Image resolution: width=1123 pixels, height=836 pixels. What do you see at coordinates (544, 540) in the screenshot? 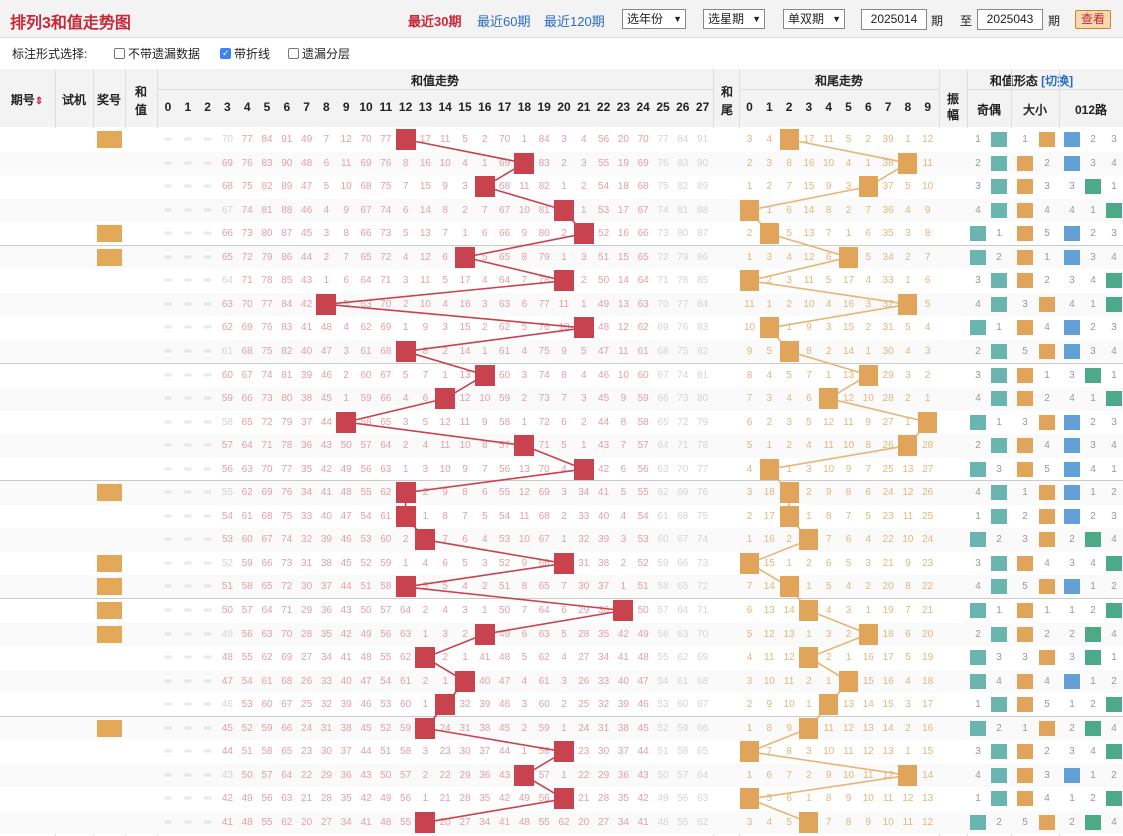
I see `sum-miss-value: 67` at bounding box center [544, 540].